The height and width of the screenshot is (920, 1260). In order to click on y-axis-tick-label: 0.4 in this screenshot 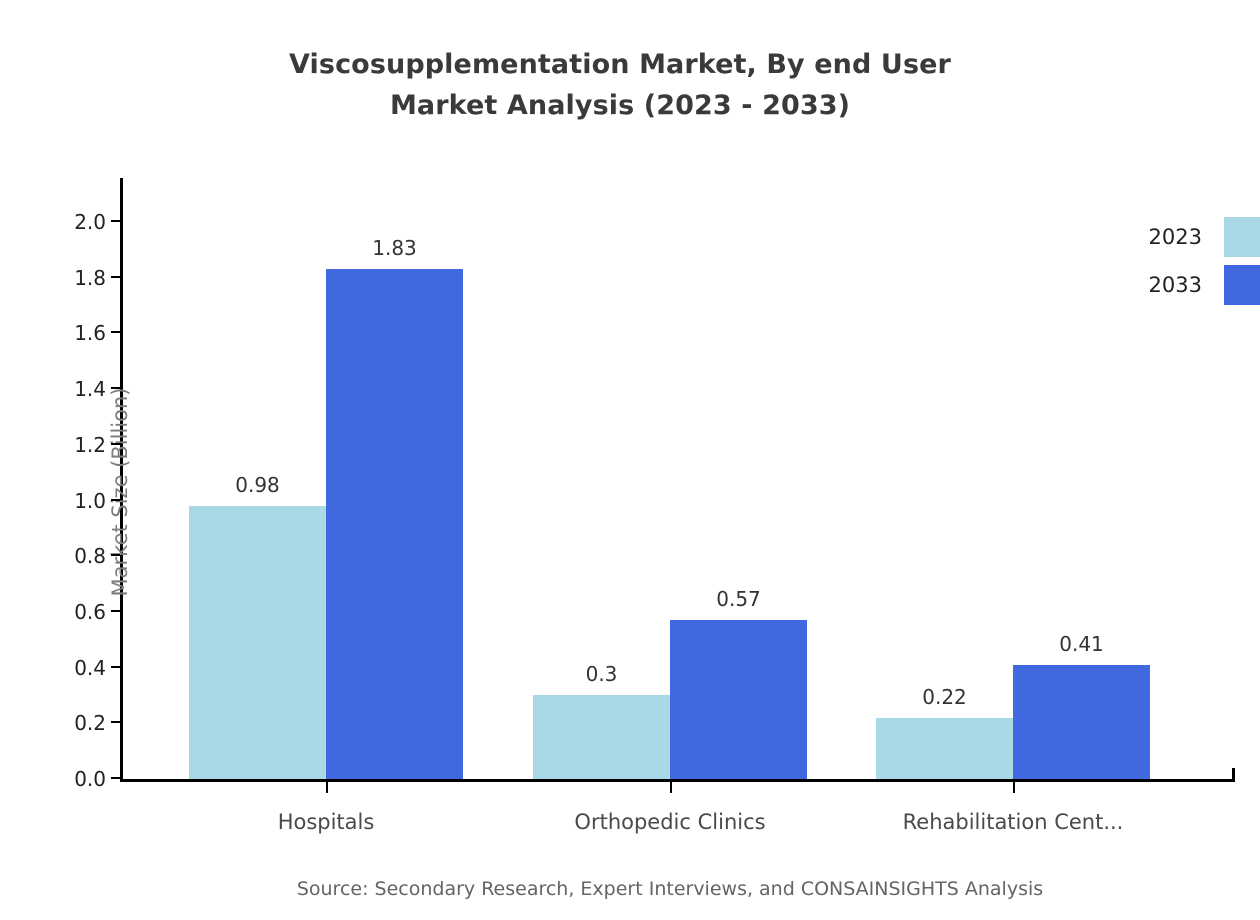, I will do `click(90, 667)`.